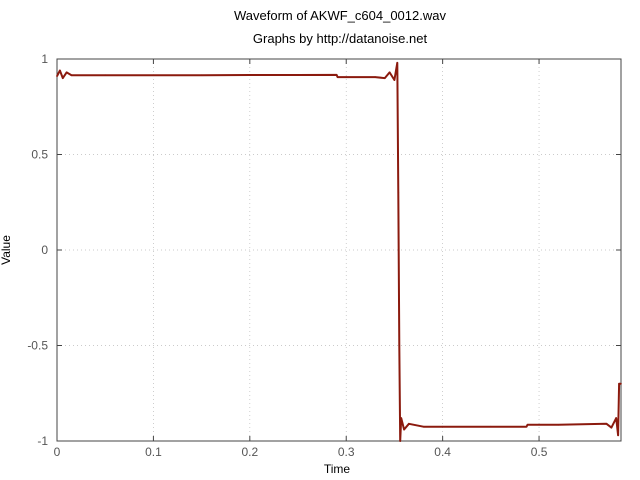 The image size is (640, 480). Describe the element at coordinates (346, 452) in the screenshot. I see `x-tick-label: 0.3` at that location.